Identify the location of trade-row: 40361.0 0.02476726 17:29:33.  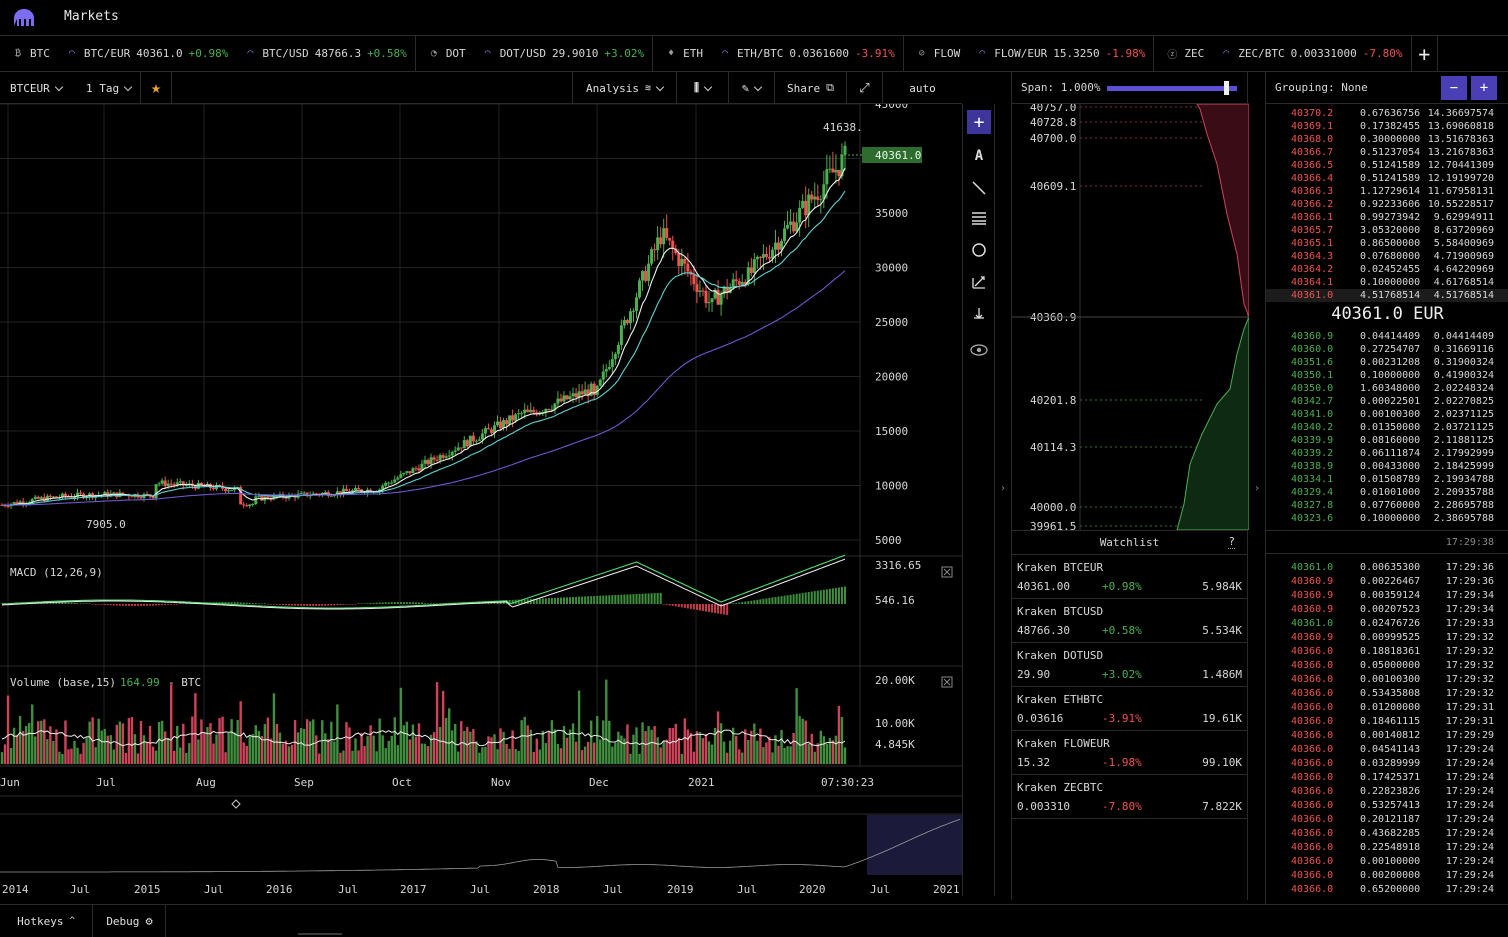
(1387, 623).